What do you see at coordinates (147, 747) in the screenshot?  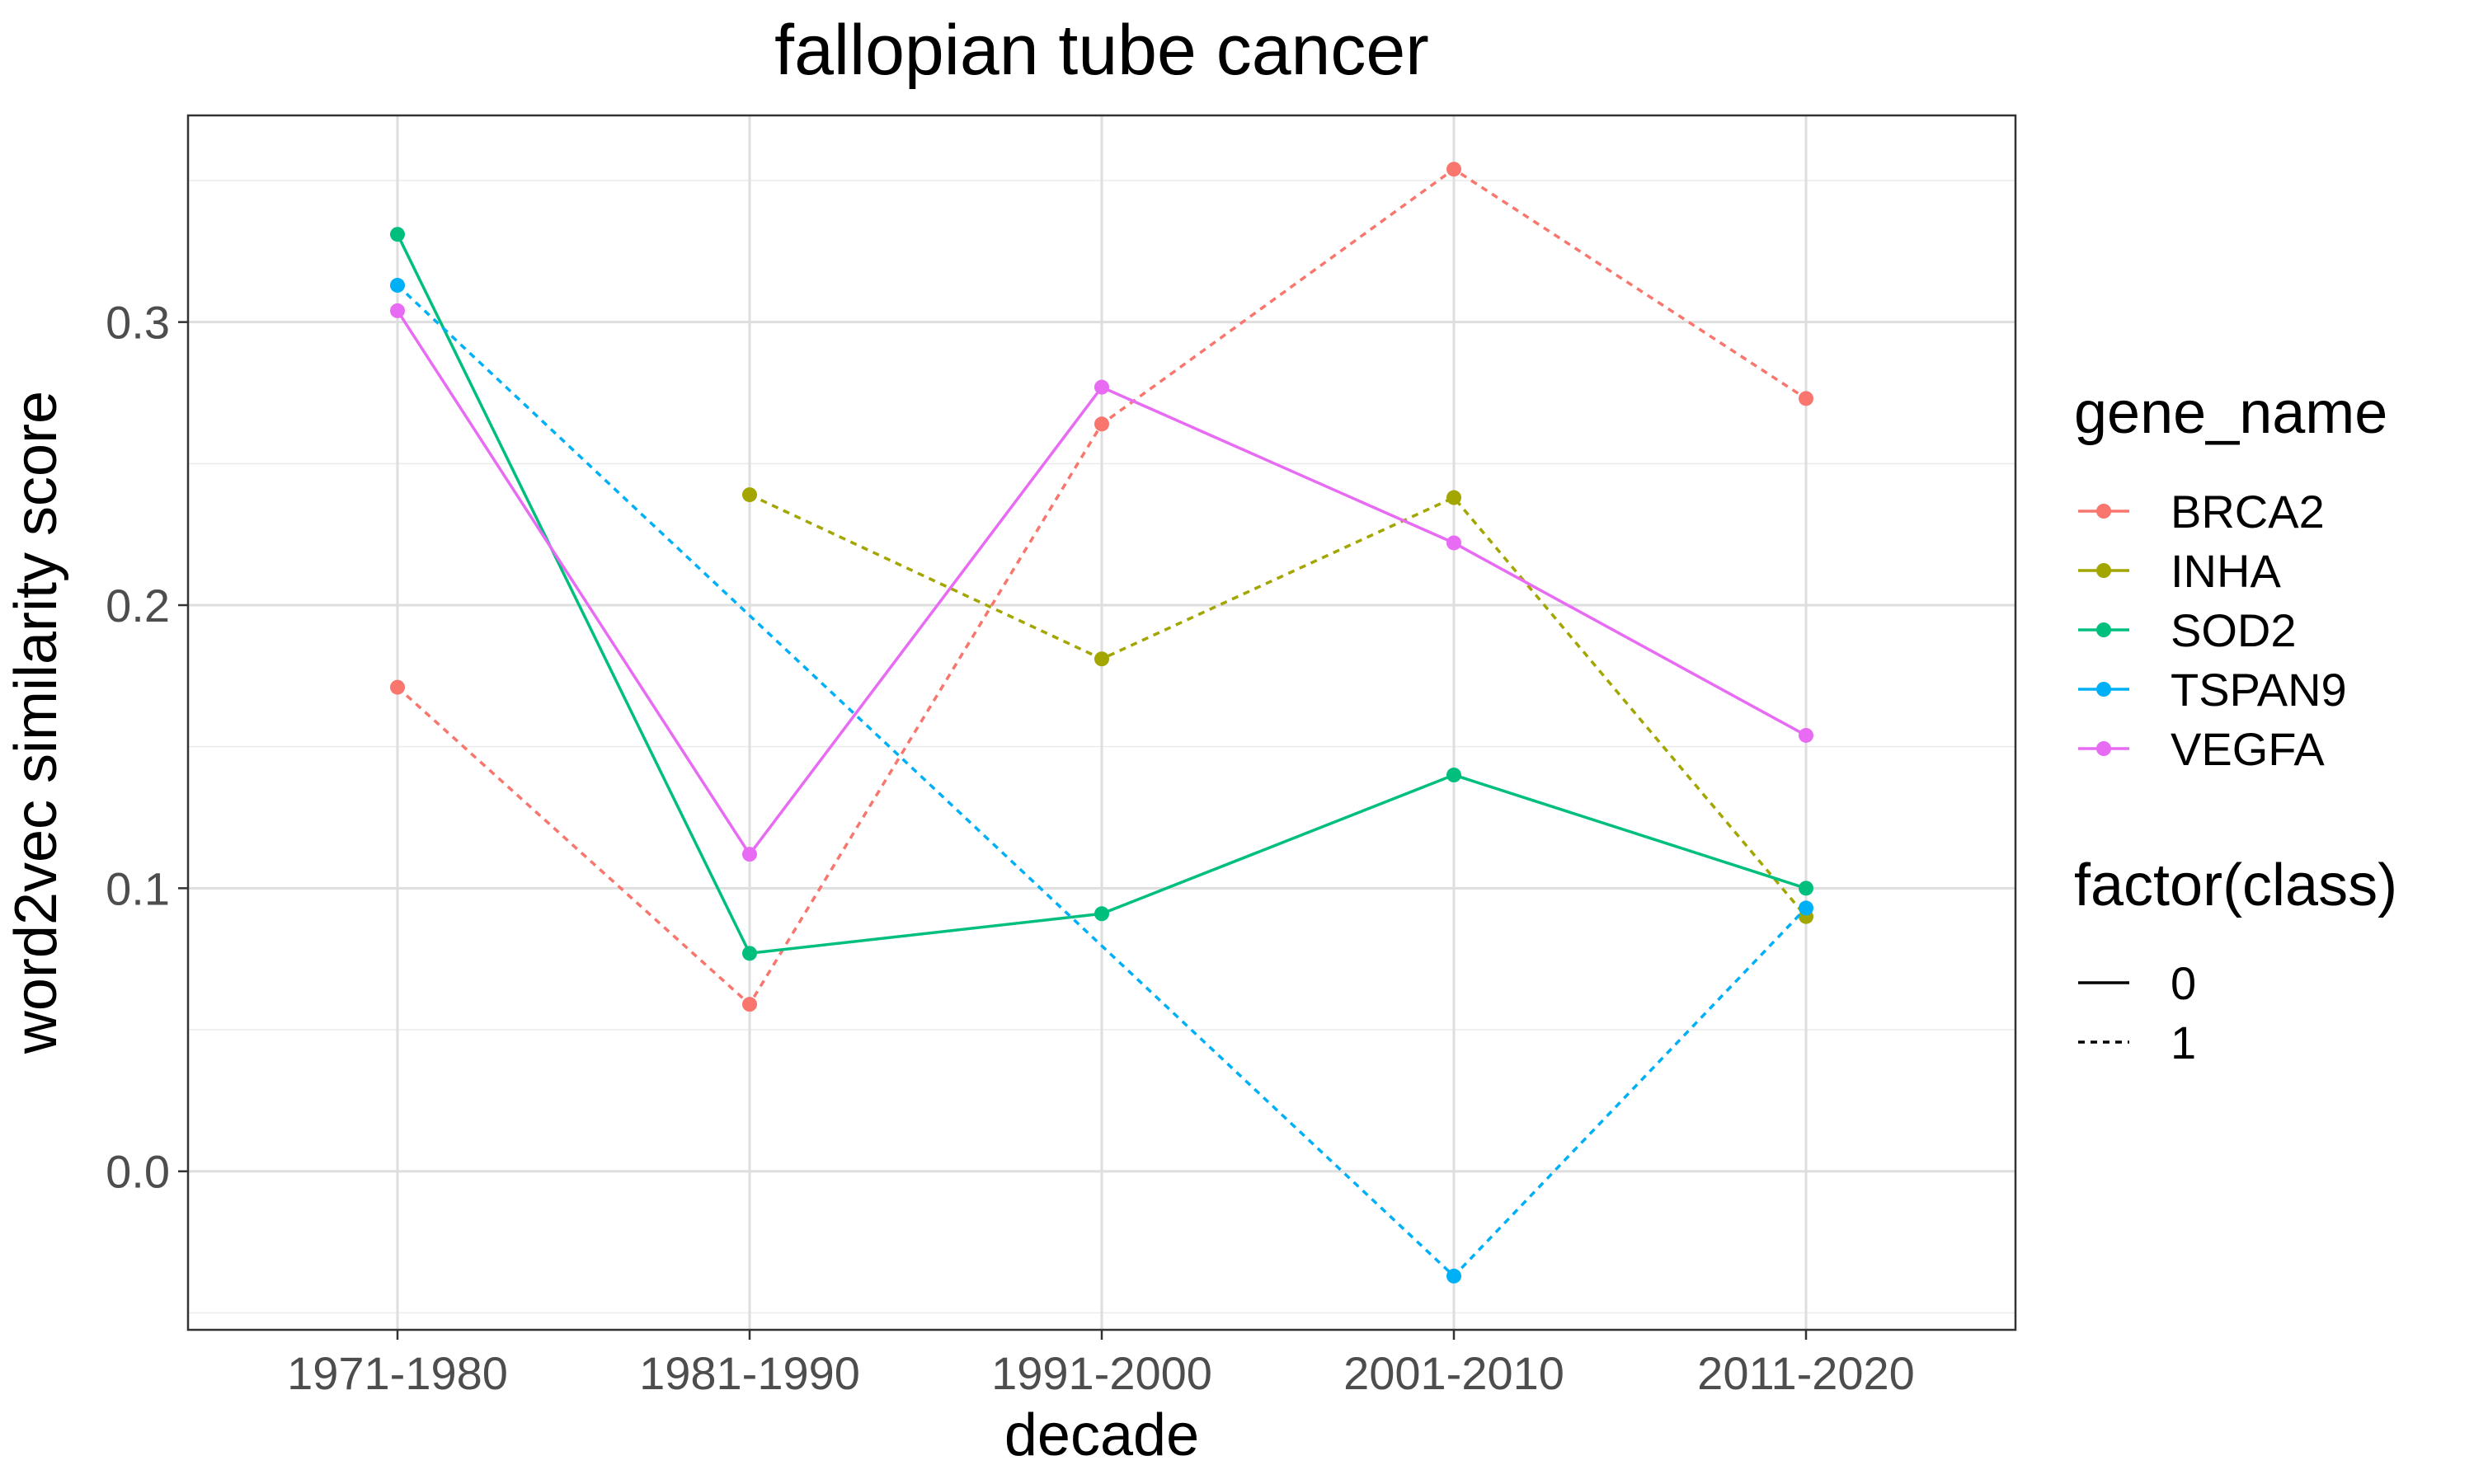 I see `y-axis-ticks: 0.0 0.1 0.2 0.3` at bounding box center [147, 747].